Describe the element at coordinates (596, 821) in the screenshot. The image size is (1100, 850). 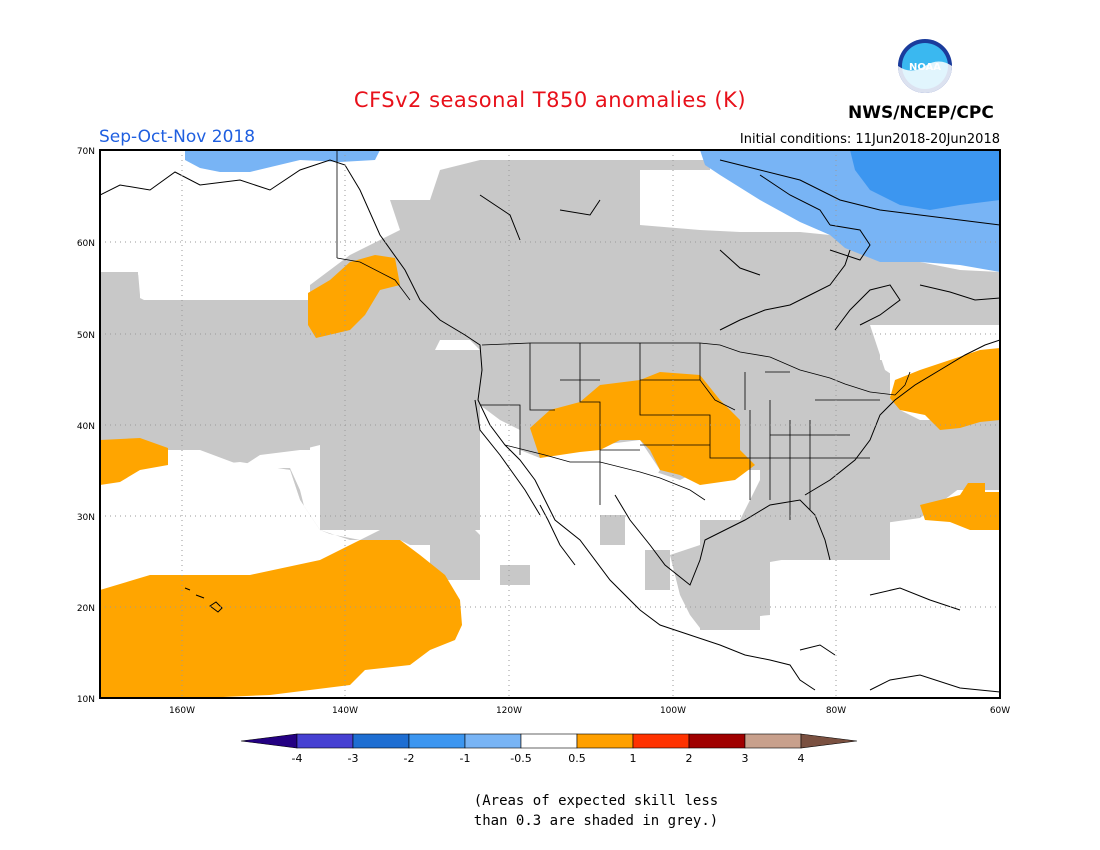
I see `footnote-line-2: than 0.3 are shaded in grey.)` at that location.